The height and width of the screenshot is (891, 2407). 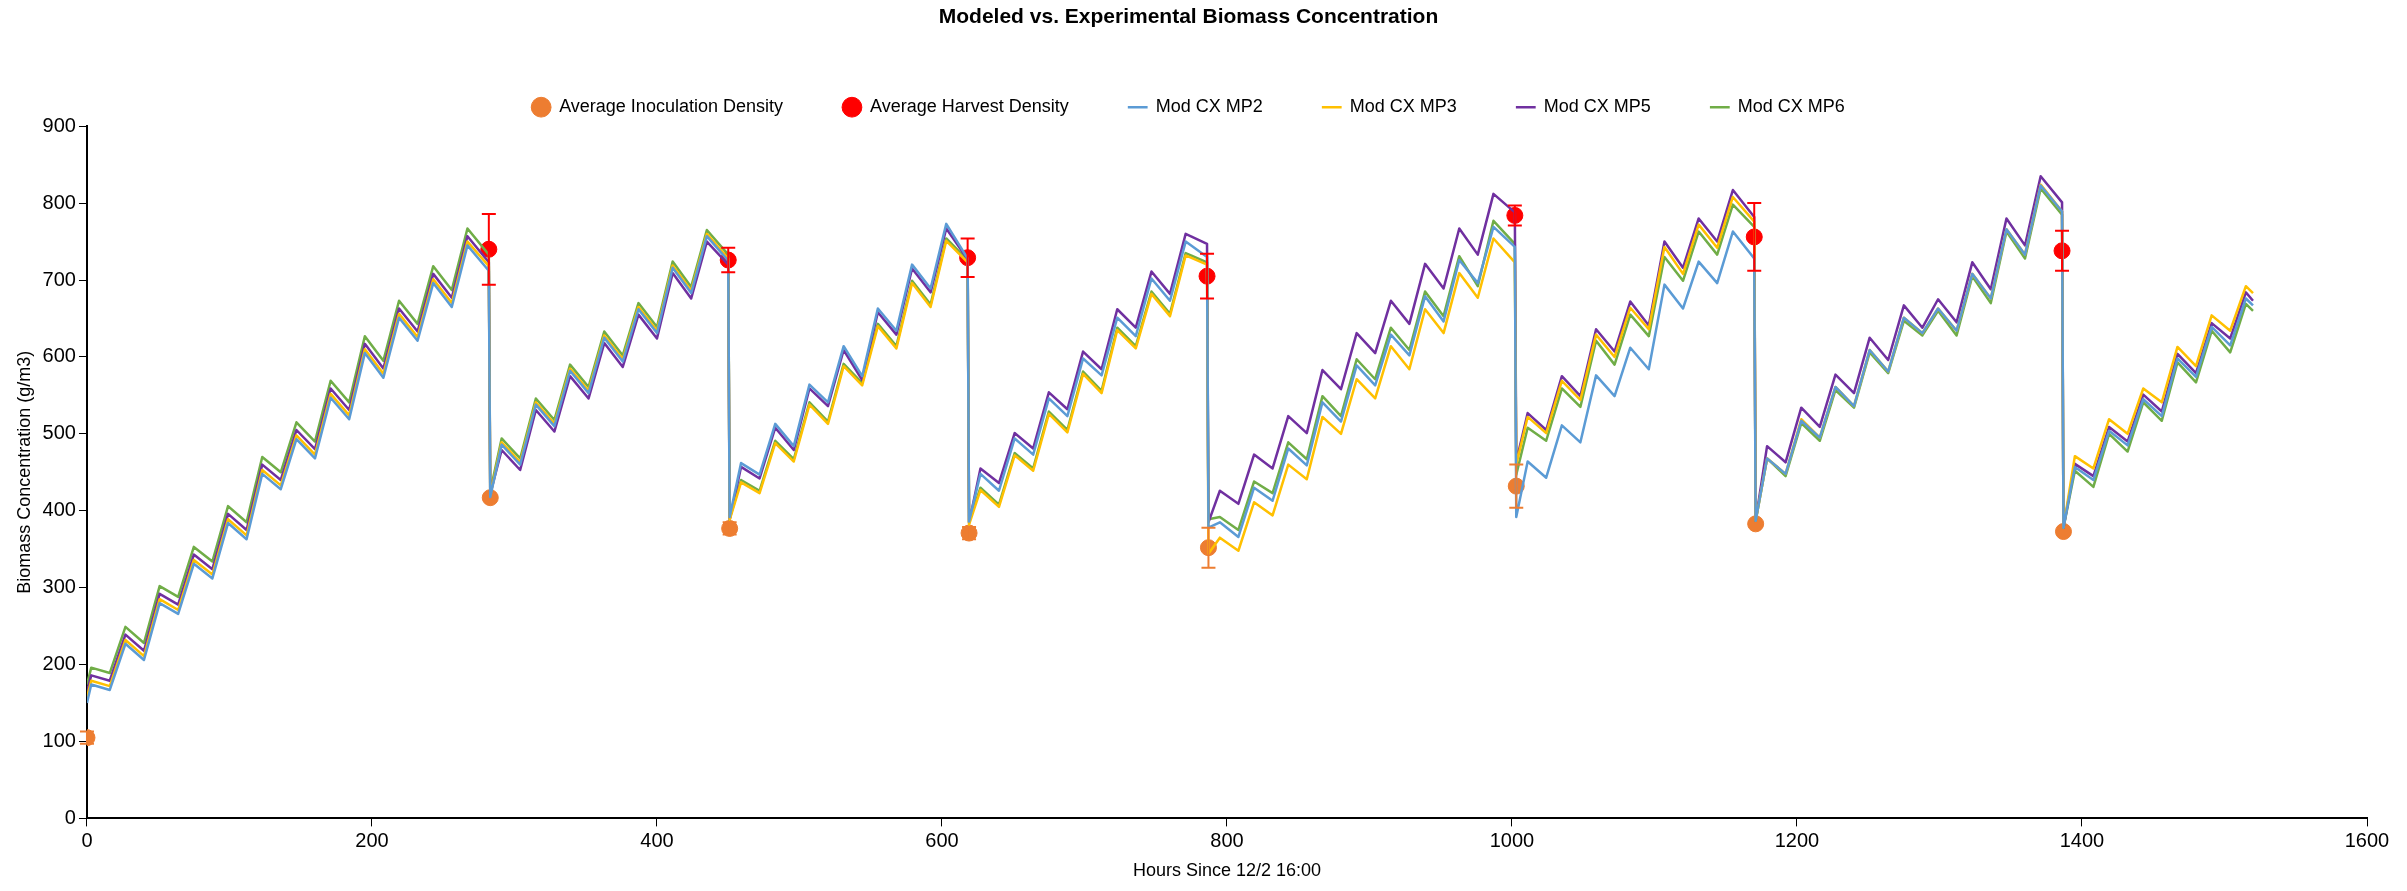 What do you see at coordinates (1797, 839) in the screenshot?
I see `x-tick-label: 1200` at bounding box center [1797, 839].